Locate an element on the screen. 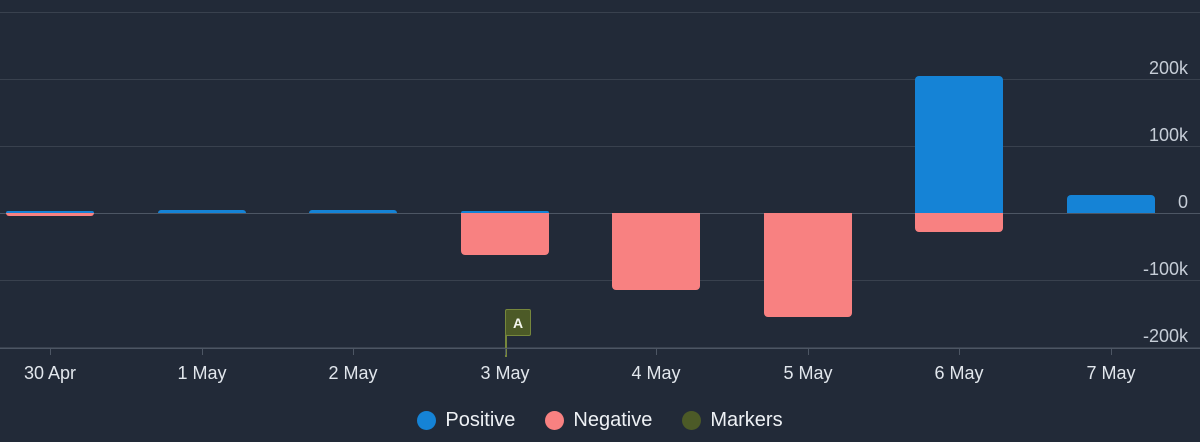 This screenshot has height=442, width=1200. legend-item-markers: Markers is located at coordinates (732, 420).